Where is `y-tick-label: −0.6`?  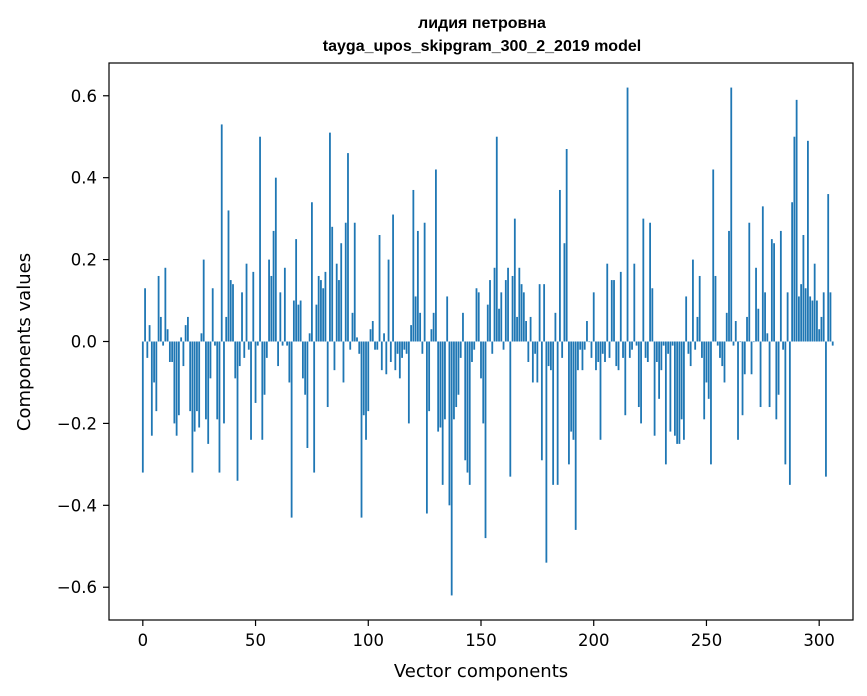 y-tick-label: −0.6 is located at coordinates (77, 587).